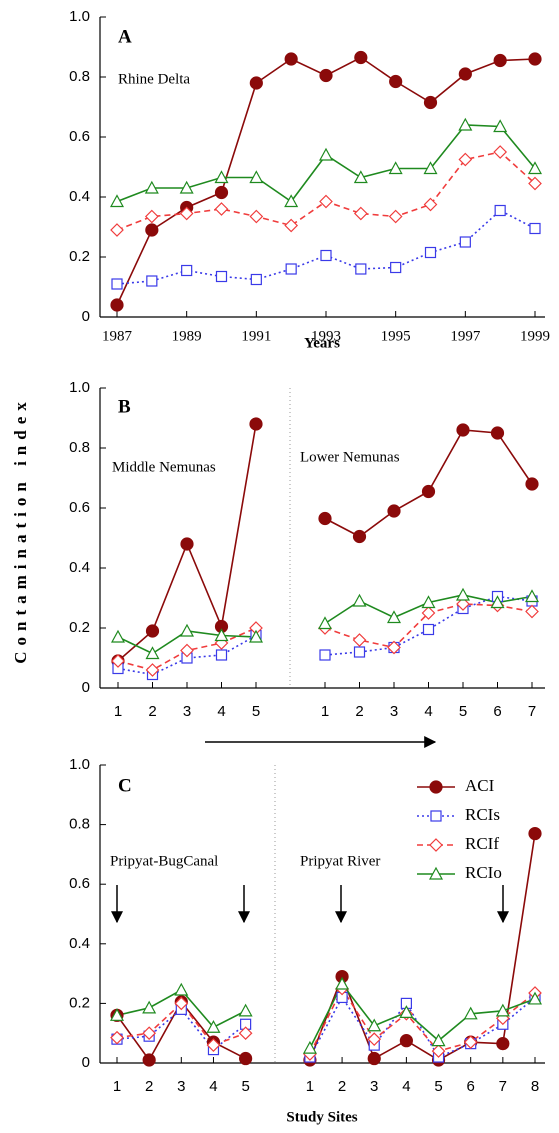 This screenshot has width=559, height=1133. Describe the element at coordinates (321, 1117) in the screenshot. I see `x-axis-label: Study Sites` at that location.